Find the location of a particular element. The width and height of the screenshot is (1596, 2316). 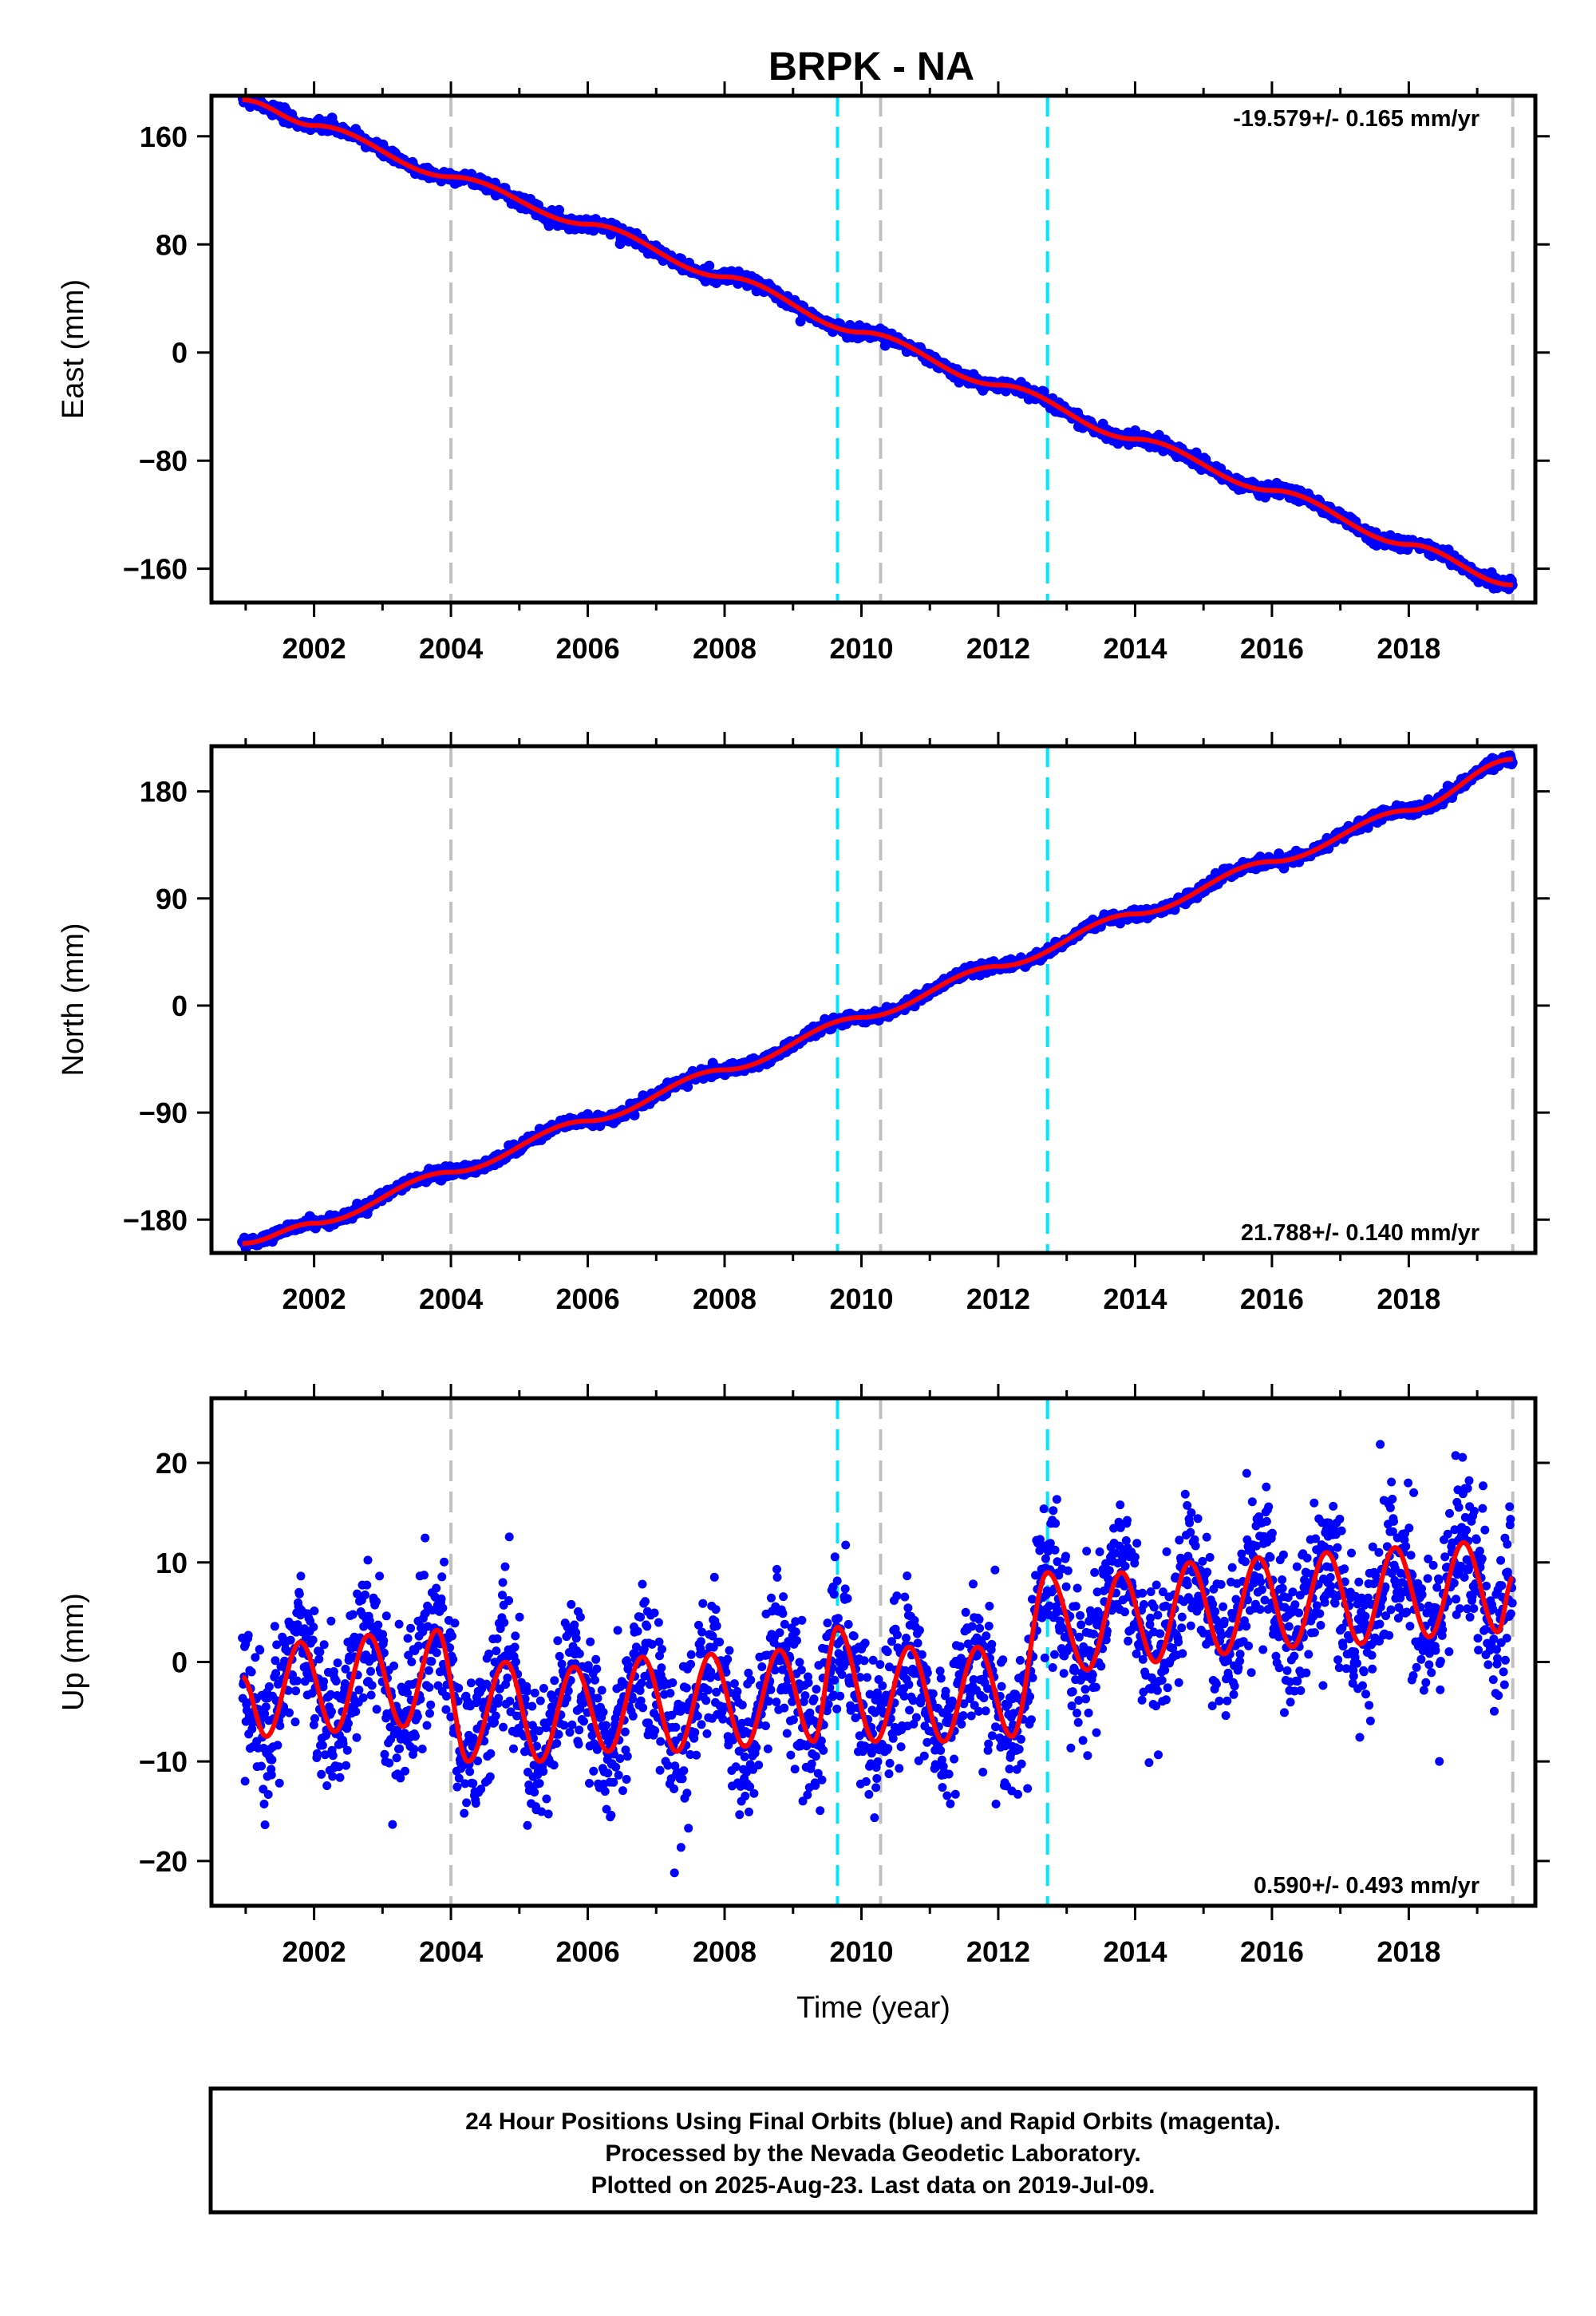

y-tick-label: −160 is located at coordinates (155, 569).